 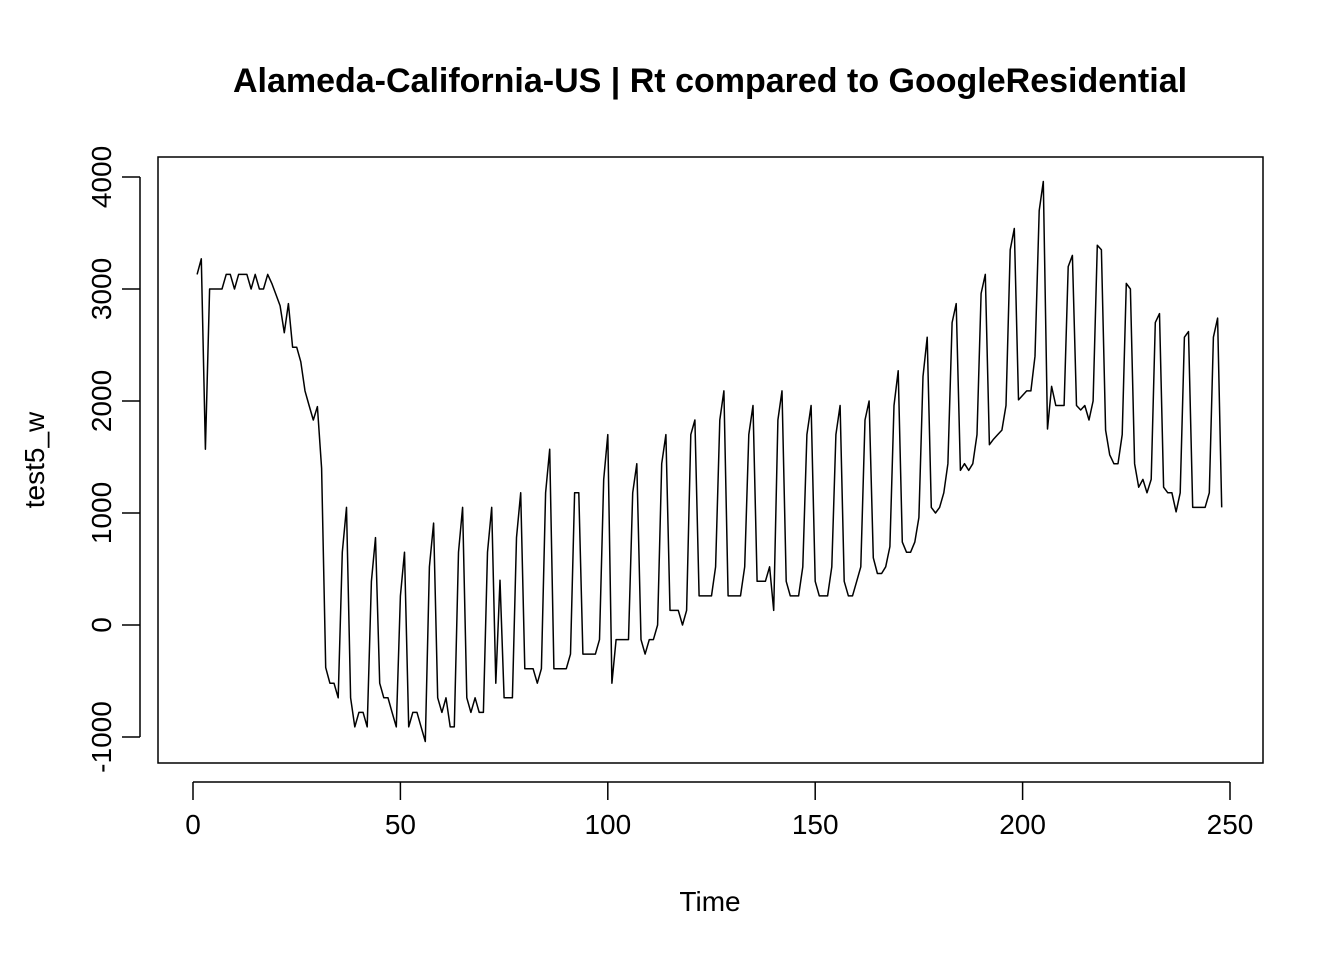 What do you see at coordinates (1022, 824) in the screenshot?
I see `x-tick-label: 200` at bounding box center [1022, 824].